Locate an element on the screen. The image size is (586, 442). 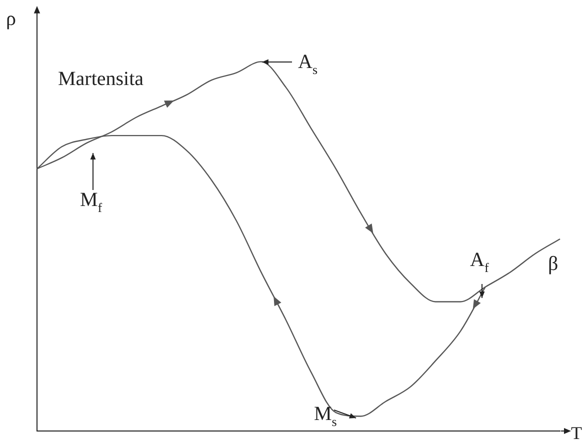
annotation: Martensita is located at coordinates (101, 79).